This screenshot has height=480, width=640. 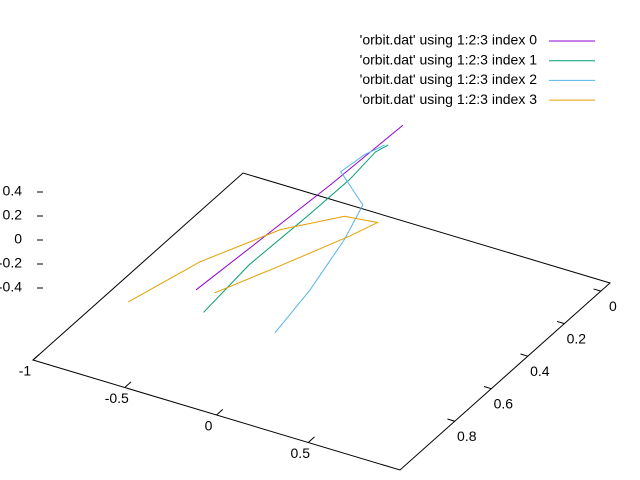 I want to click on z-tick-label: 0.2, so click(x=13, y=215).